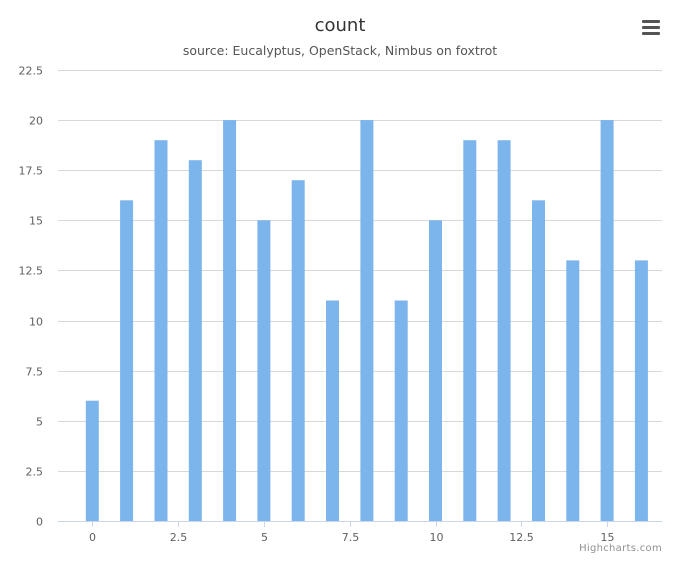  Describe the element at coordinates (437, 537) in the screenshot. I see `x-tick-label: 10` at that location.